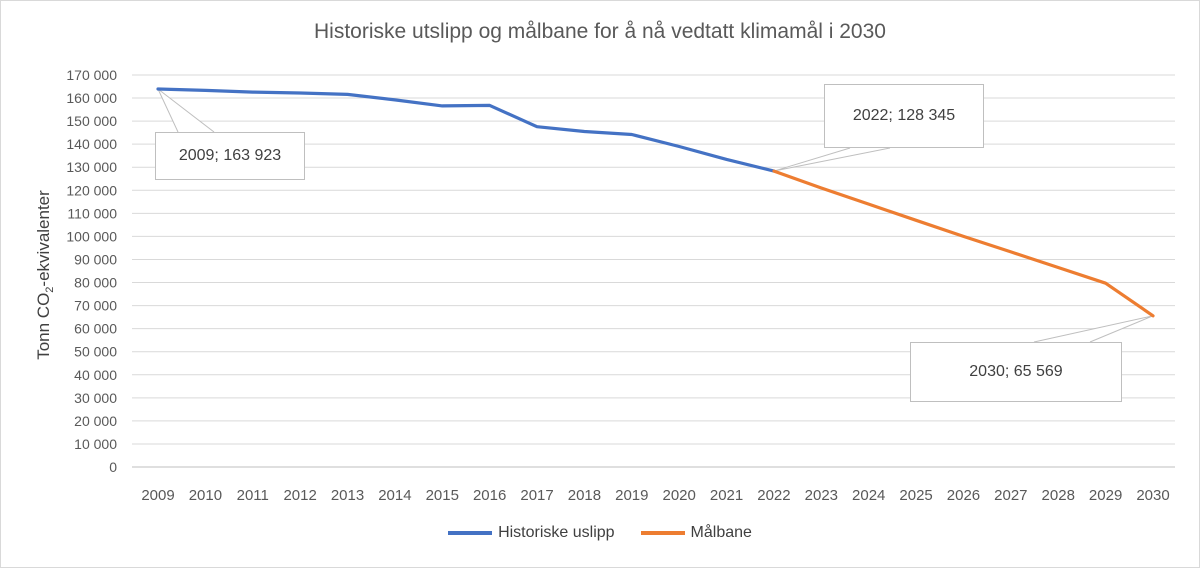  I want to click on x-tick-label: 2028, so click(1058, 495).